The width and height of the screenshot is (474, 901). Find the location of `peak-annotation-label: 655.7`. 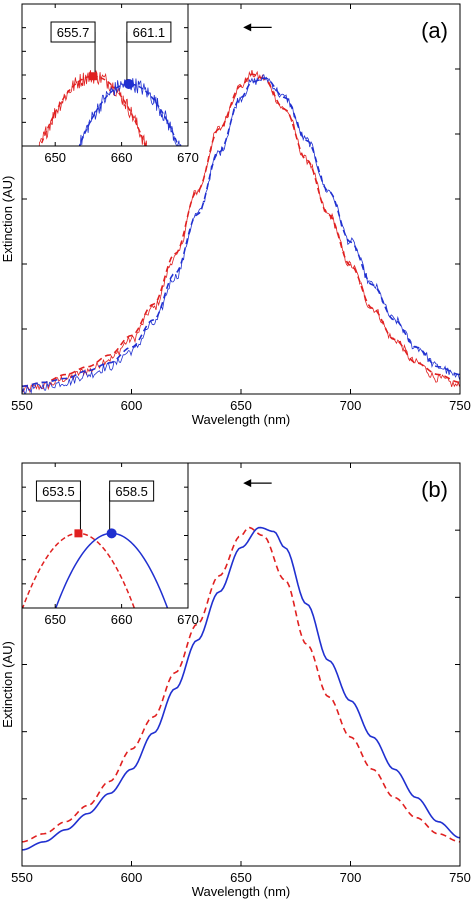

peak-annotation-label: 655.7 is located at coordinates (73, 32).